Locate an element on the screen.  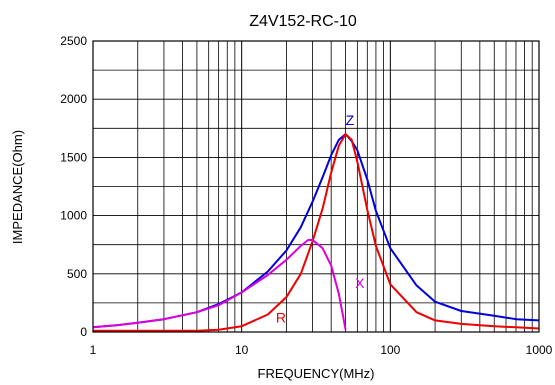
x-tick-label: 100 is located at coordinates (390, 350).